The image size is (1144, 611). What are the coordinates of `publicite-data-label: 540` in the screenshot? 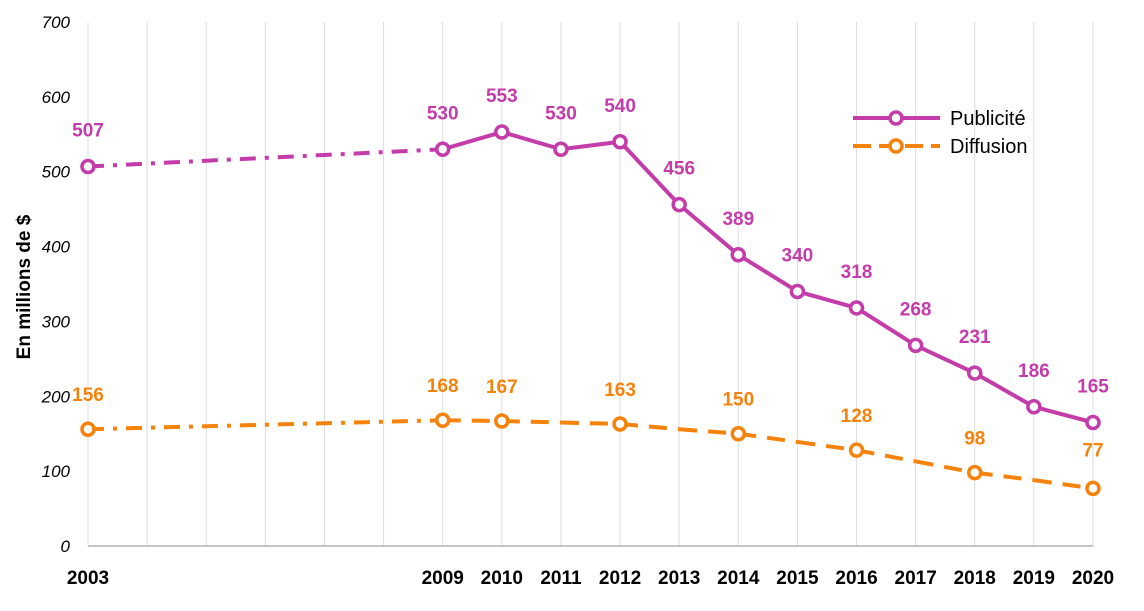 It's located at (620, 106).